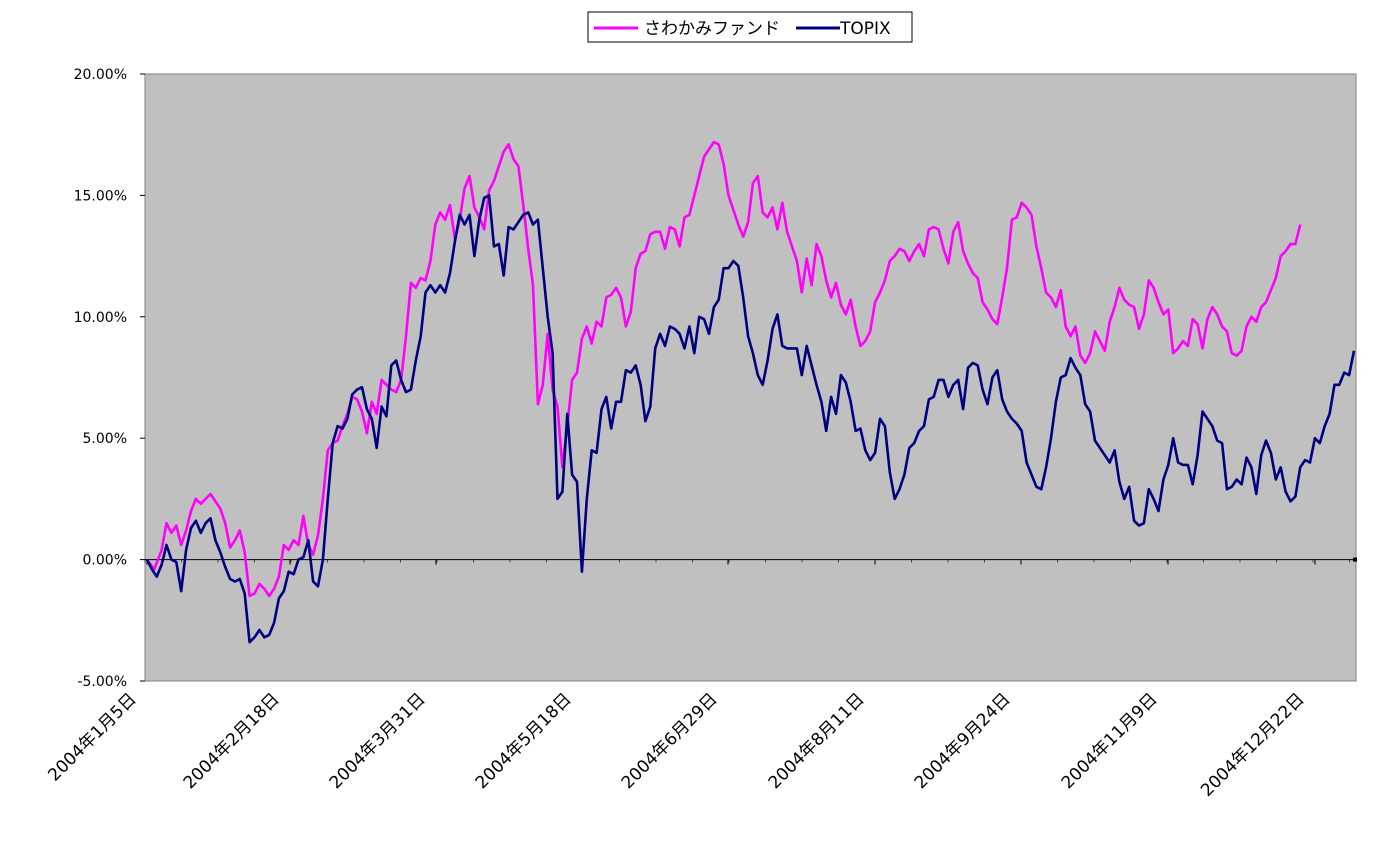 The image size is (1378, 858). I want to click on legend-label-0: さわかみファンド, so click(712, 29).